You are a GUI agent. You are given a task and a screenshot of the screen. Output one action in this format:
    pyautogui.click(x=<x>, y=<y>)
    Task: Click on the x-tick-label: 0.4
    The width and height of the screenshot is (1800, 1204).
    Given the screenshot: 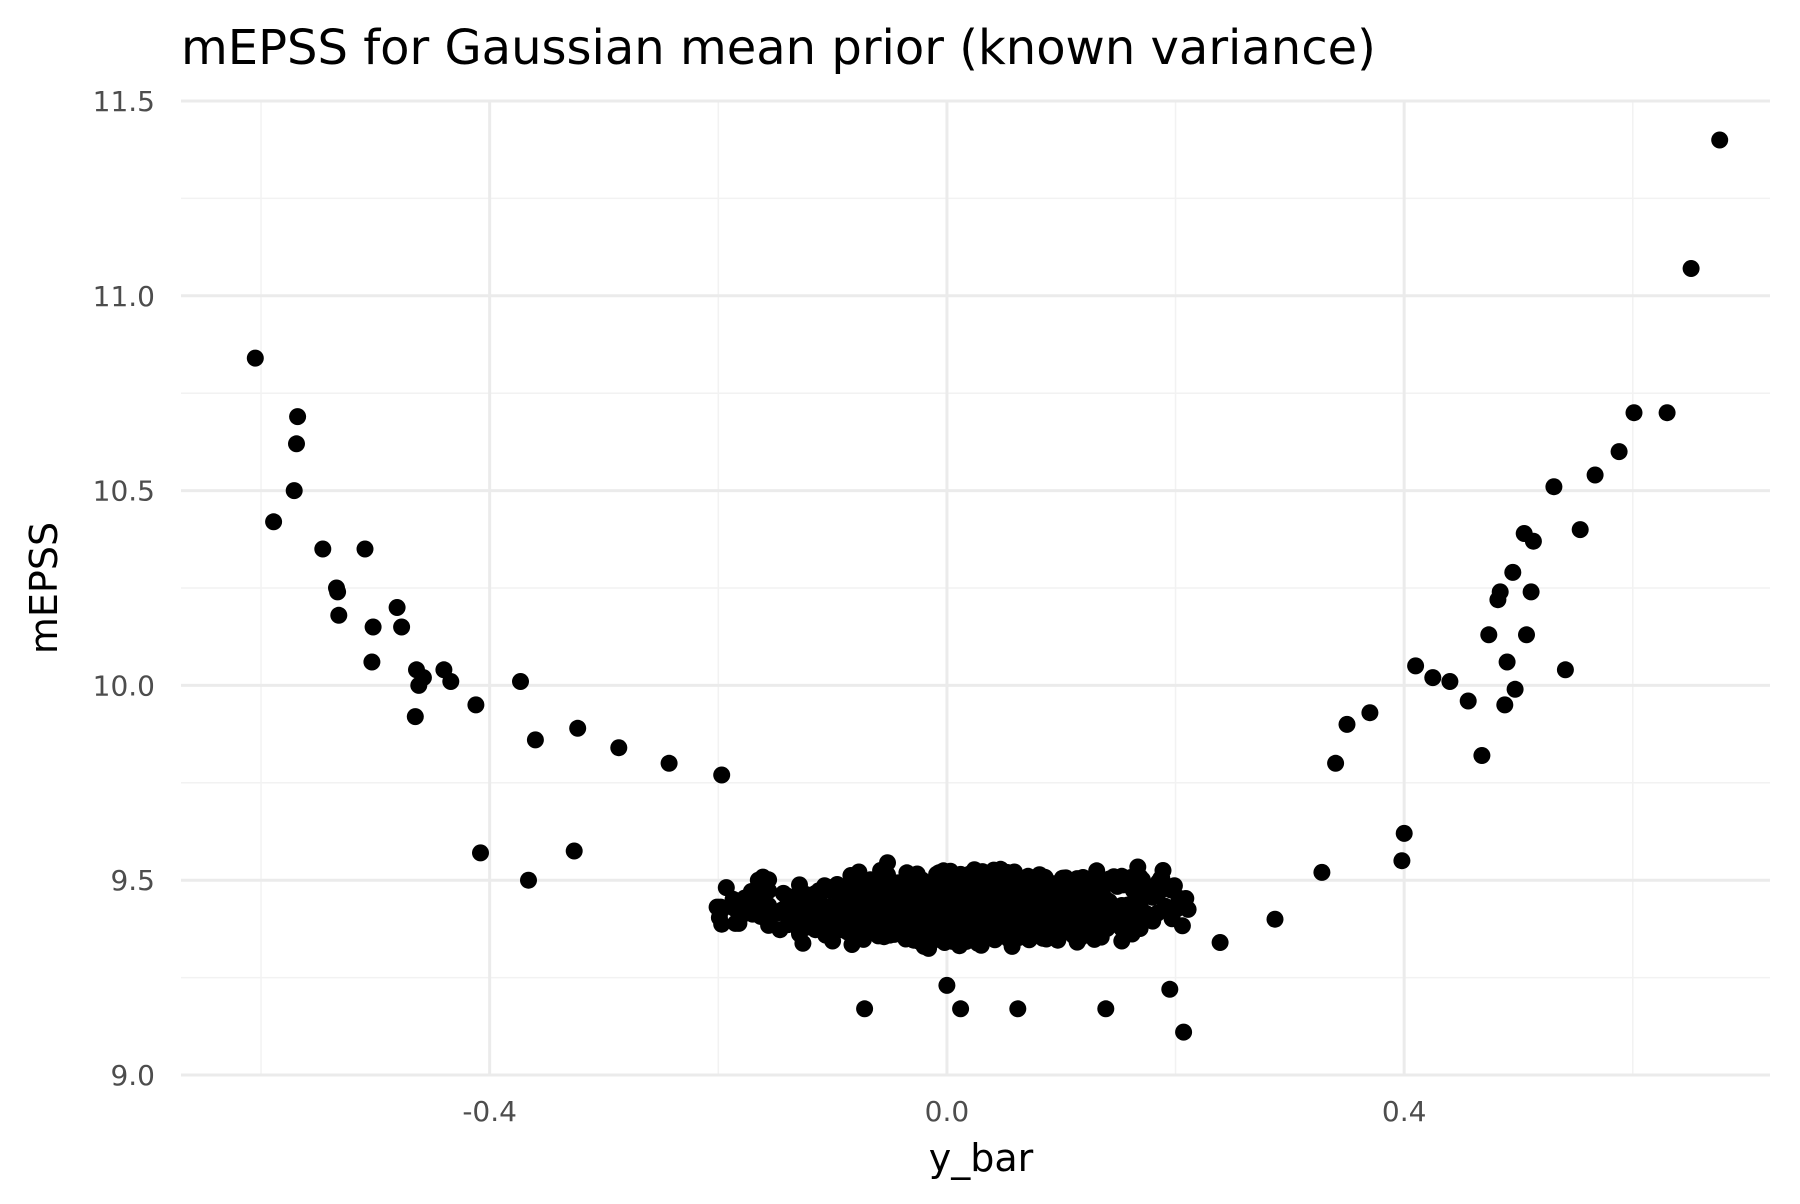 What is the action you would take?
    pyautogui.click(x=1404, y=1111)
    